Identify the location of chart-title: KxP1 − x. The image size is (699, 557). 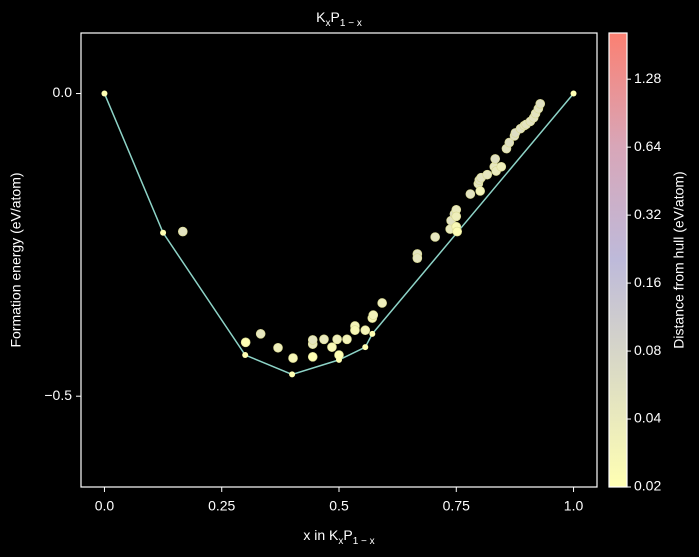
(339, 19).